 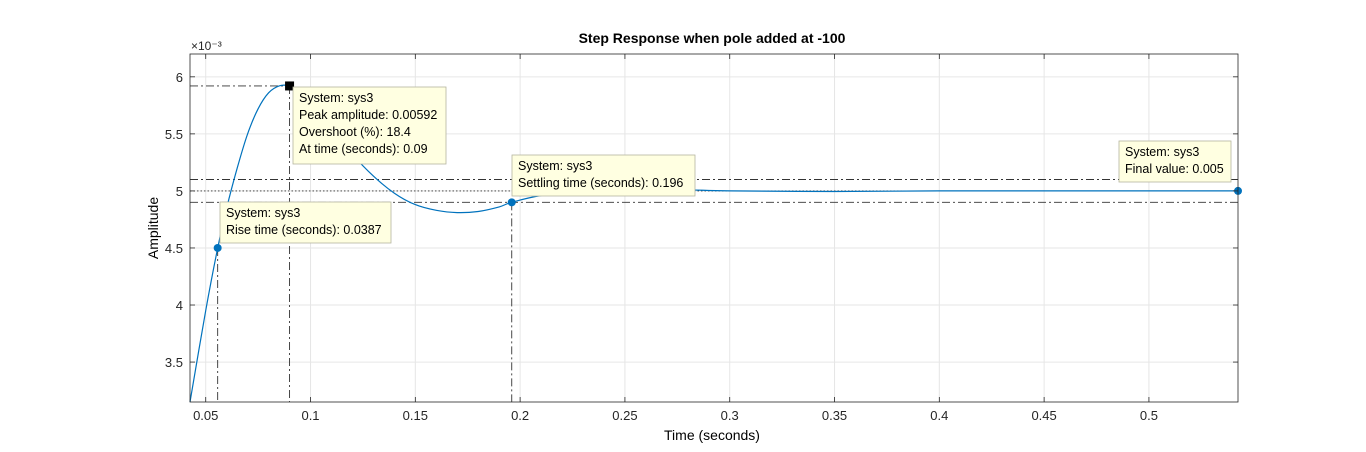 What do you see at coordinates (205, 415) in the screenshot?
I see `x-tick-label: 0.05` at bounding box center [205, 415].